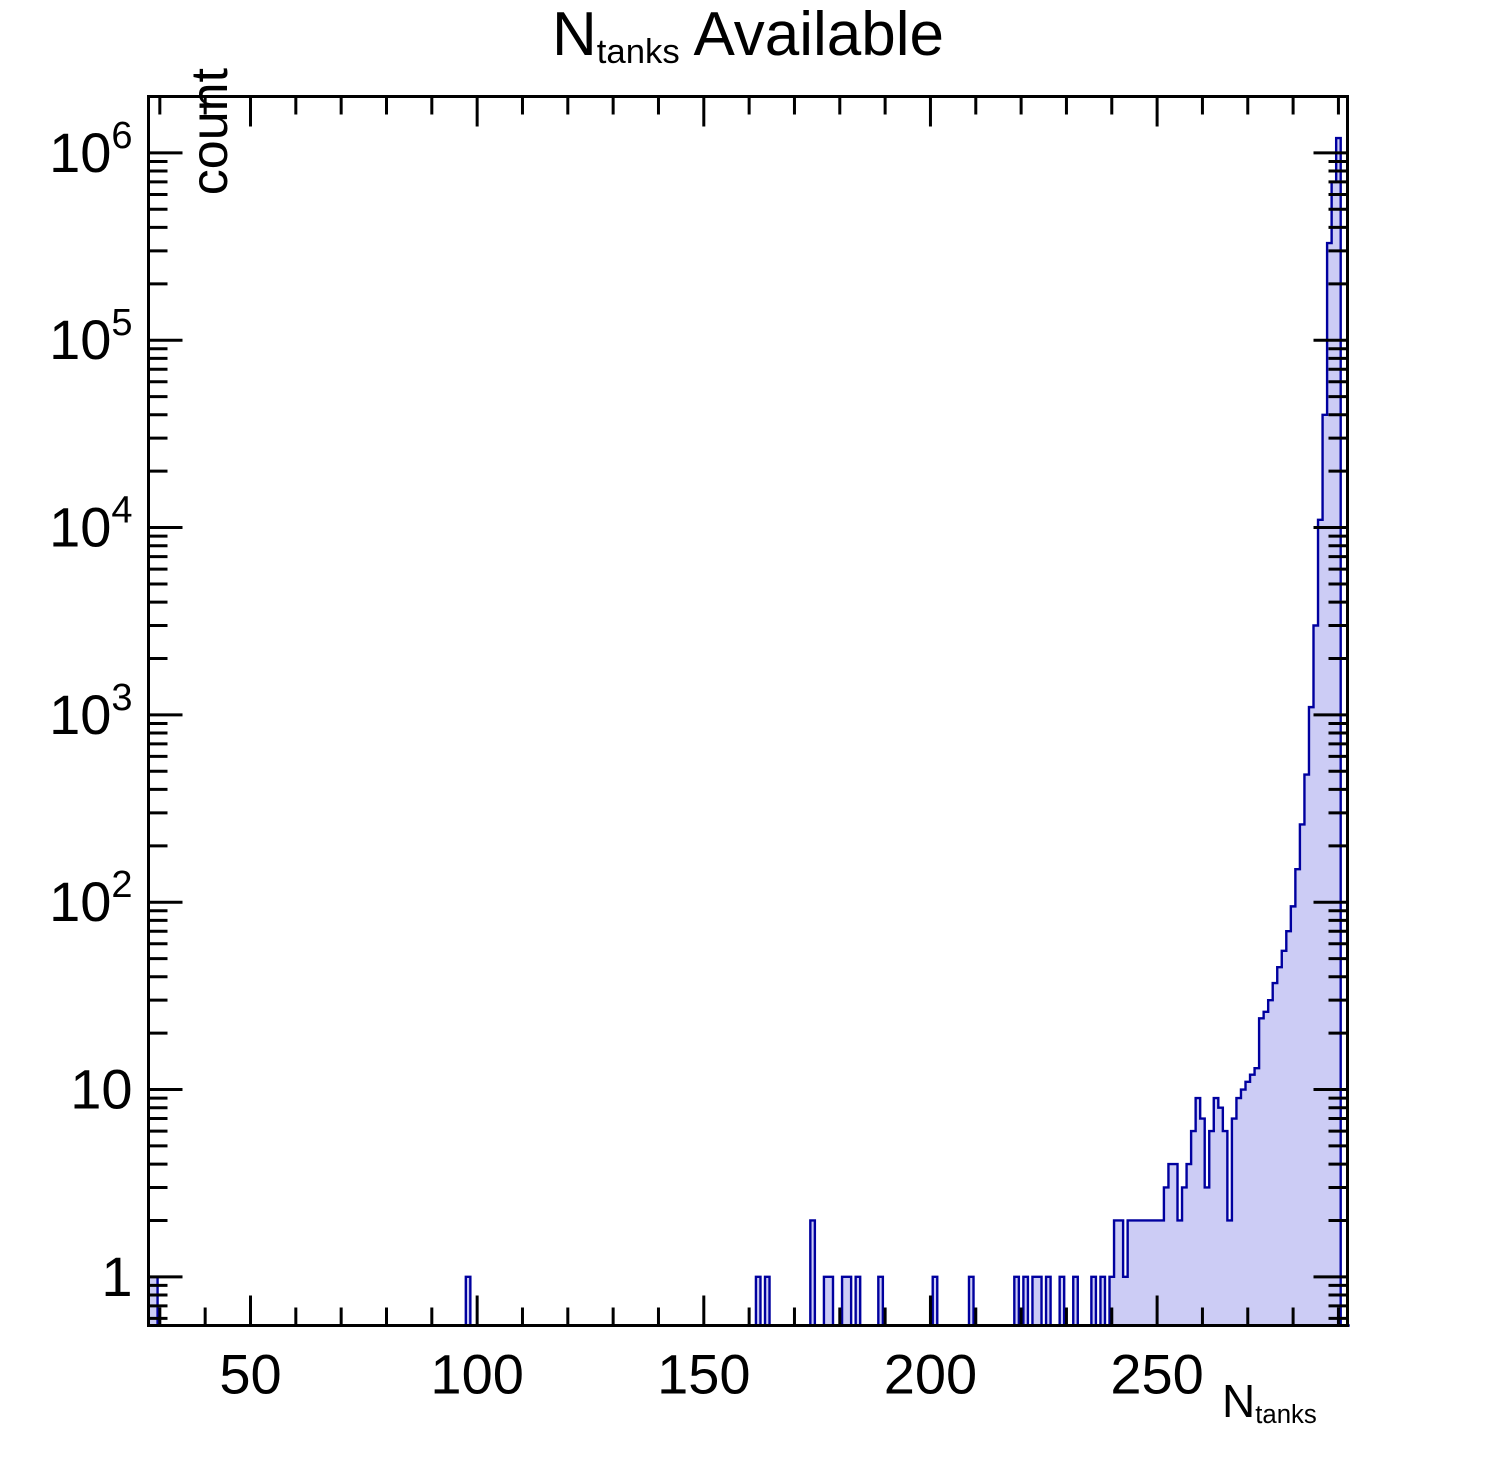  I want to click on y-tick-label: 10, so click(101, 1089).